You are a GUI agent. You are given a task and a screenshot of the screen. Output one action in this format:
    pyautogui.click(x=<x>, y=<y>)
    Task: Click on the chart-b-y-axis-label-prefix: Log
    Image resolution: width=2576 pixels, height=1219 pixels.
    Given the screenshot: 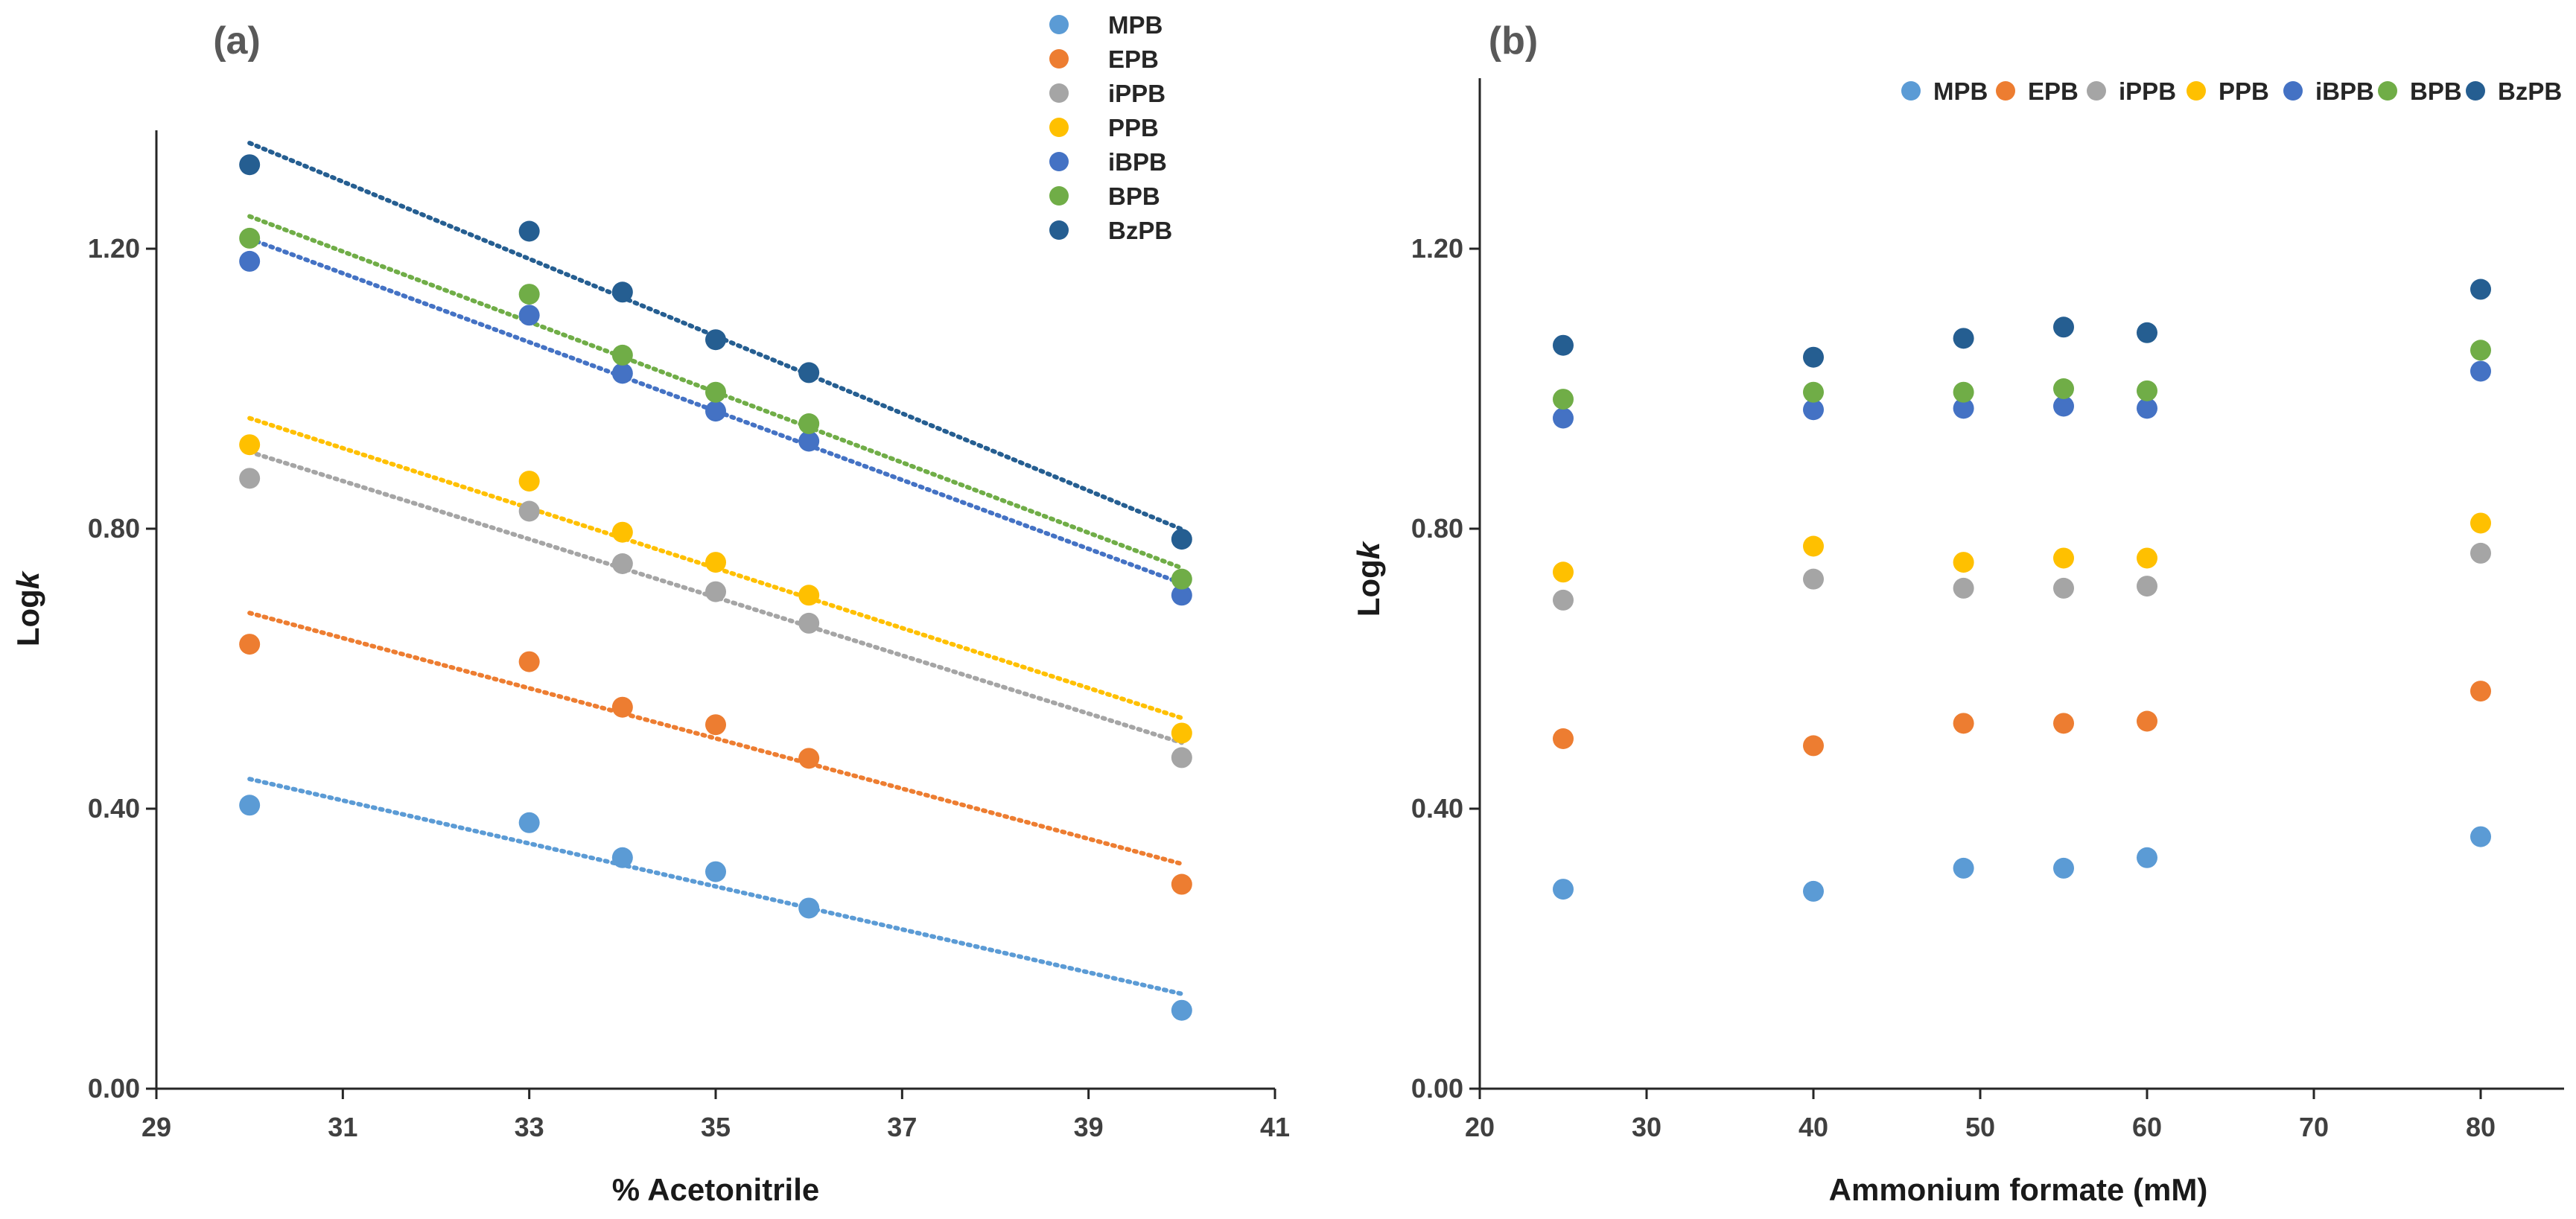 What is the action you would take?
    pyautogui.click(x=1368, y=588)
    